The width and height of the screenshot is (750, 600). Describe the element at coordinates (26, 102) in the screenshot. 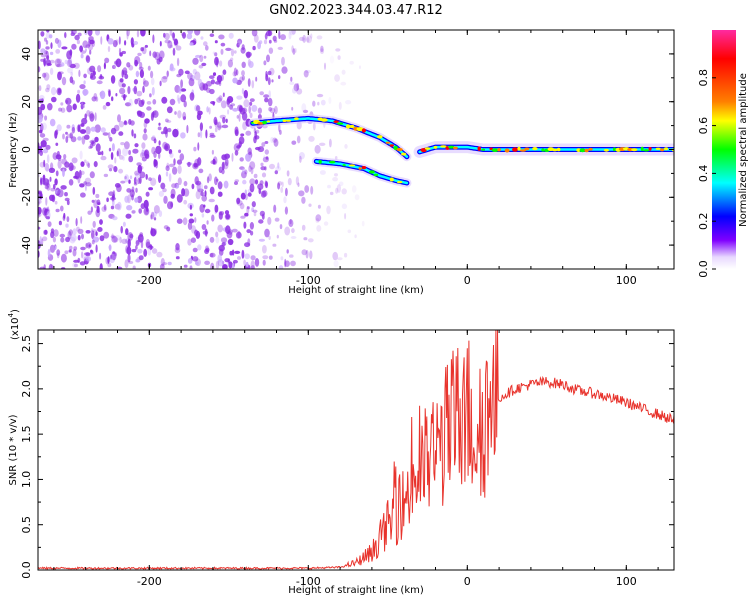

I see `y-tick-label: 20` at that location.